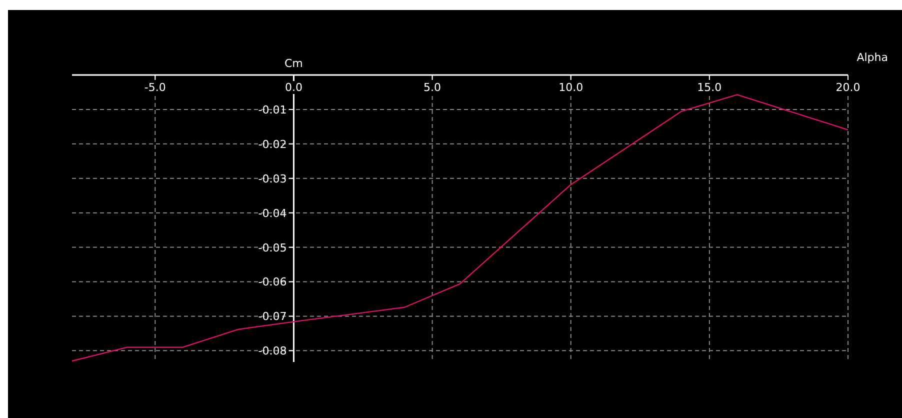 The height and width of the screenshot is (418, 902). I want to click on x-tick-label: 5.0, so click(433, 87).